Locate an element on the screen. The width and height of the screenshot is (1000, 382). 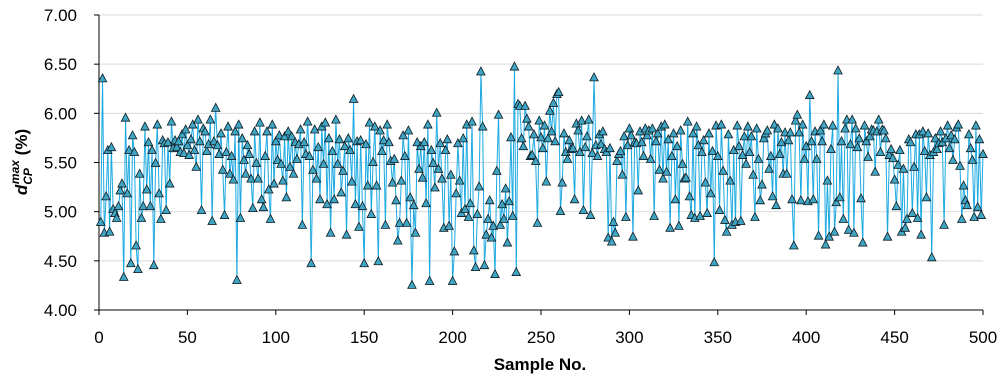
x-axis-title: Sample No. is located at coordinates (540, 364).